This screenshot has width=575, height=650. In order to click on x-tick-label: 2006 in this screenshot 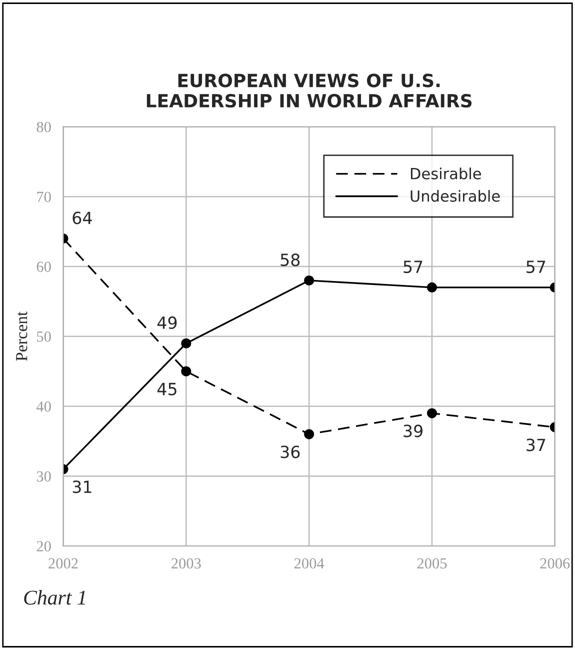, I will do `click(555, 563)`.